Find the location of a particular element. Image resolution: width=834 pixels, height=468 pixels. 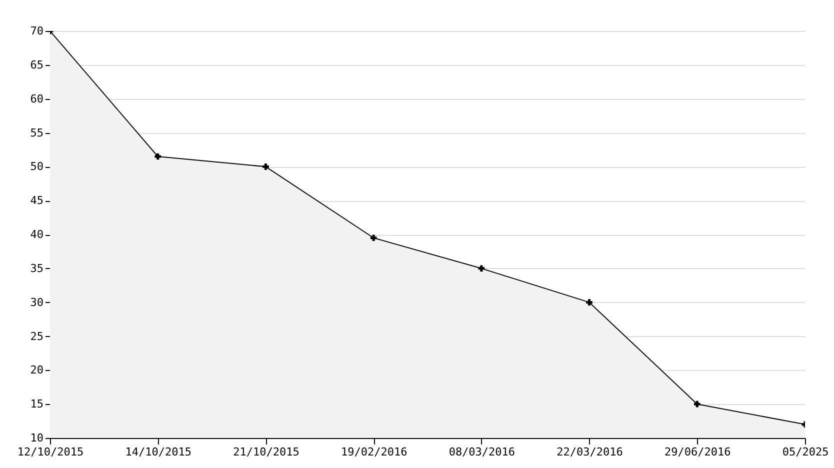

y-tick-label: 15 is located at coordinates (37, 404).